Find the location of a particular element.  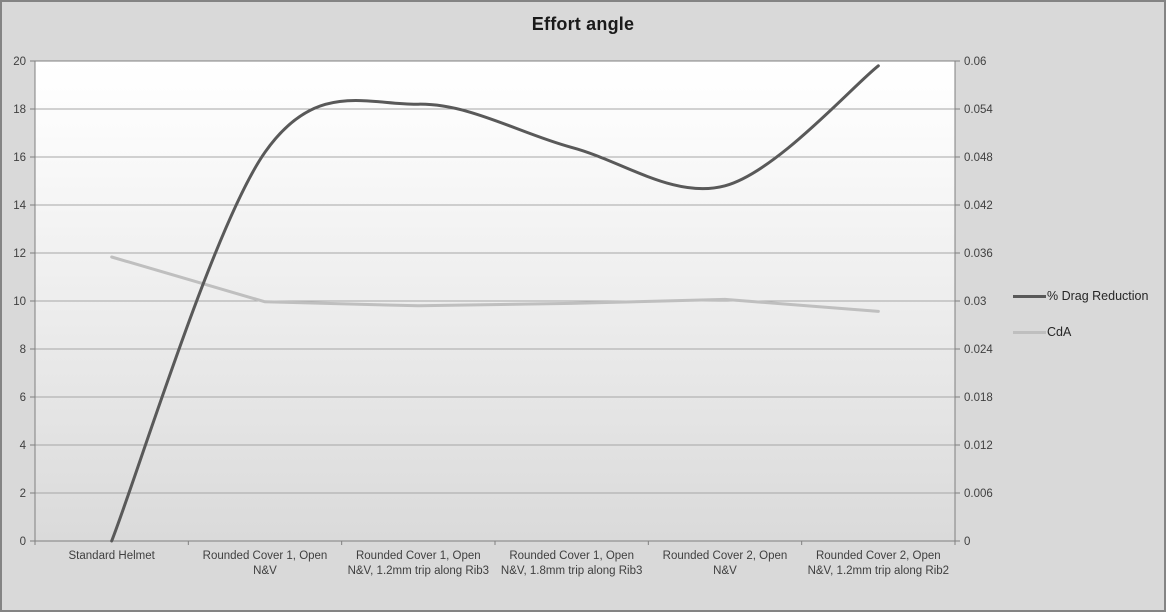

right-axis-tick-label: 0.03 is located at coordinates (975, 302).